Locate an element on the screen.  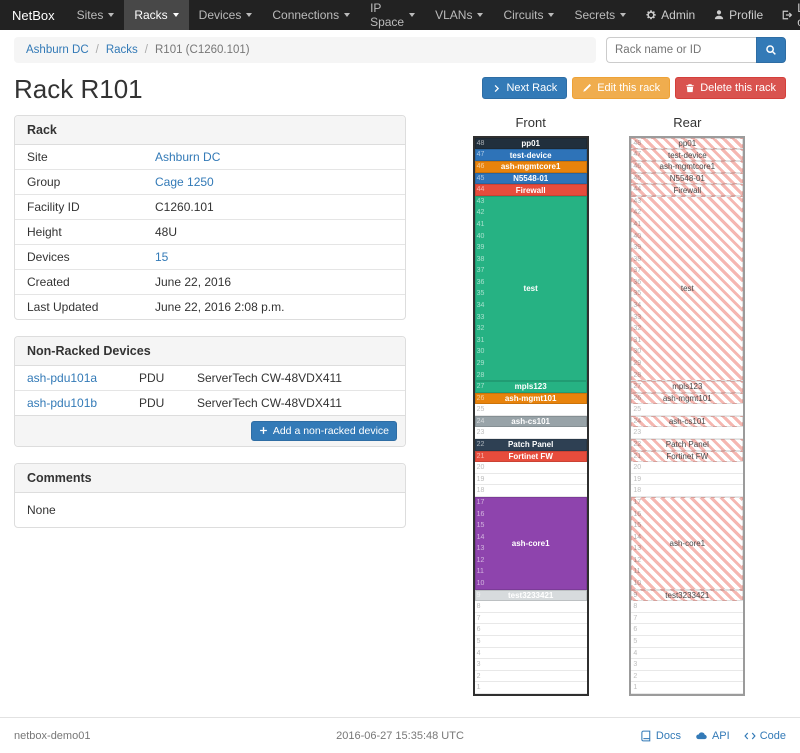
device-name-link: ash-pdu101b is located at coordinates (62, 402).